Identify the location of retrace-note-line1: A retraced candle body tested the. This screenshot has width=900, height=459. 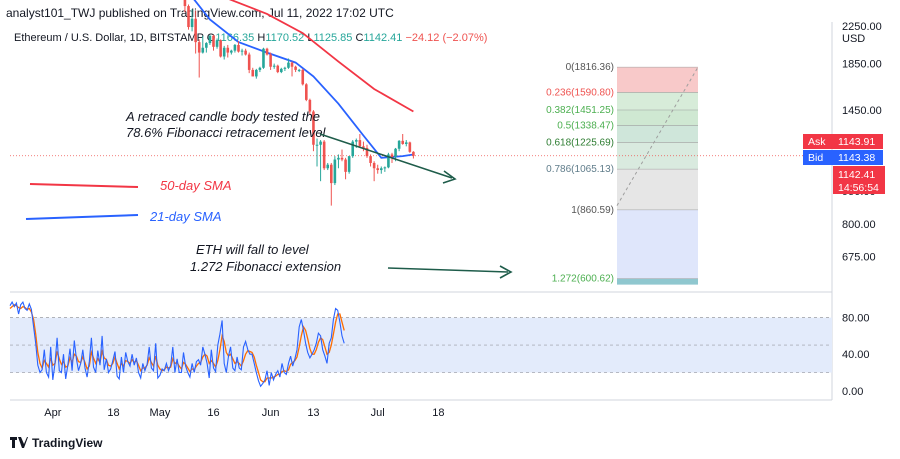
(222, 116).